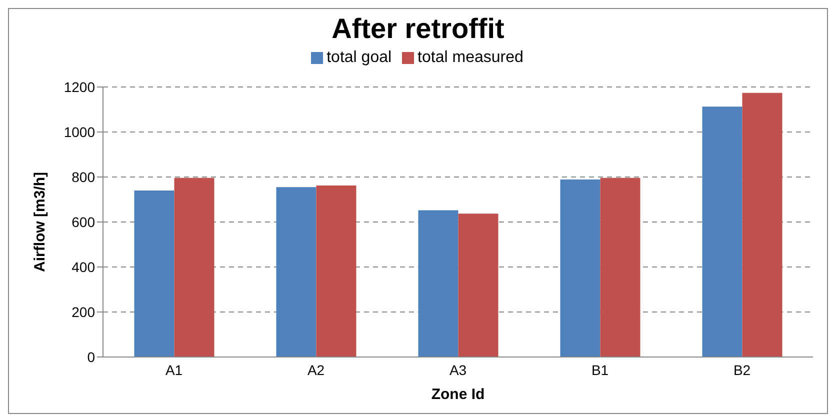 This screenshot has height=420, width=835. What do you see at coordinates (471, 57) in the screenshot?
I see `legend-label: total measured` at bounding box center [471, 57].